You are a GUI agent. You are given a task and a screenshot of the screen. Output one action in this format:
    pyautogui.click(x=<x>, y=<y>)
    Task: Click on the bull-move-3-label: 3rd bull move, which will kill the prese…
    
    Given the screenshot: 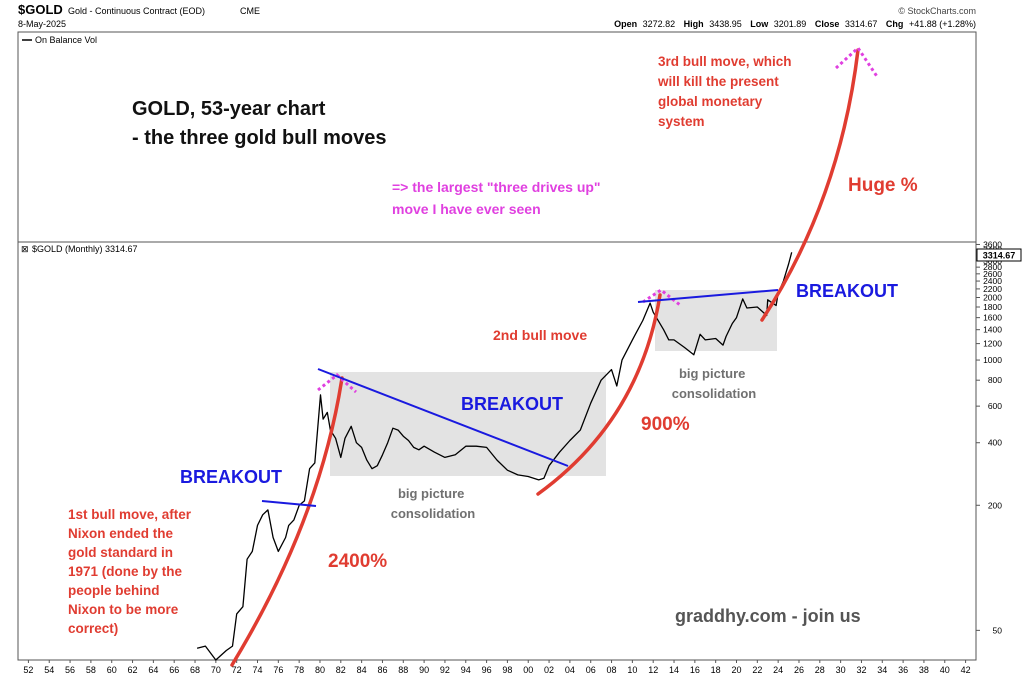 What is the action you would take?
    pyautogui.click(x=726, y=91)
    